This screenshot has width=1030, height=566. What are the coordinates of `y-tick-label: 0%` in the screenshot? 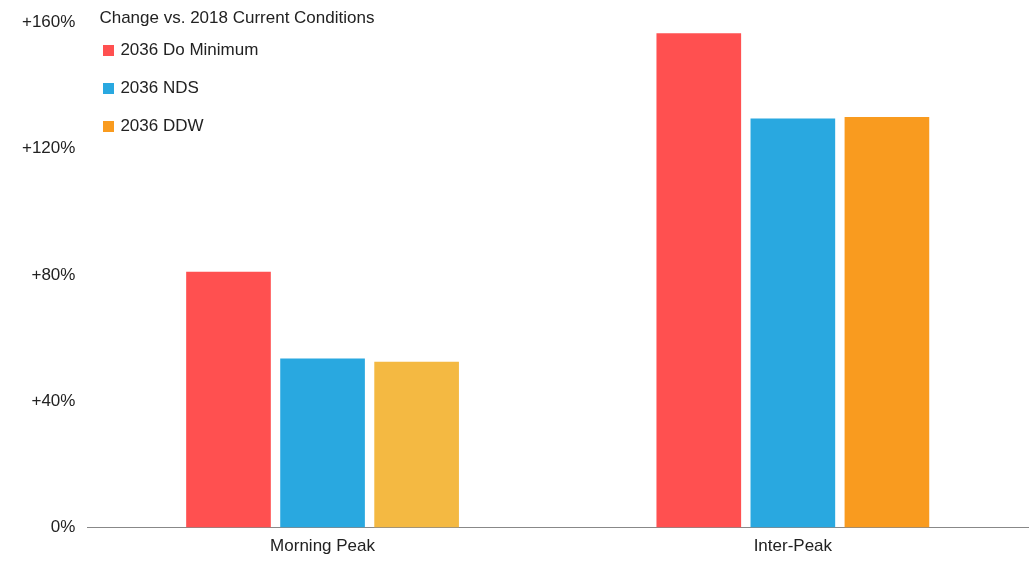 It's located at (63, 527).